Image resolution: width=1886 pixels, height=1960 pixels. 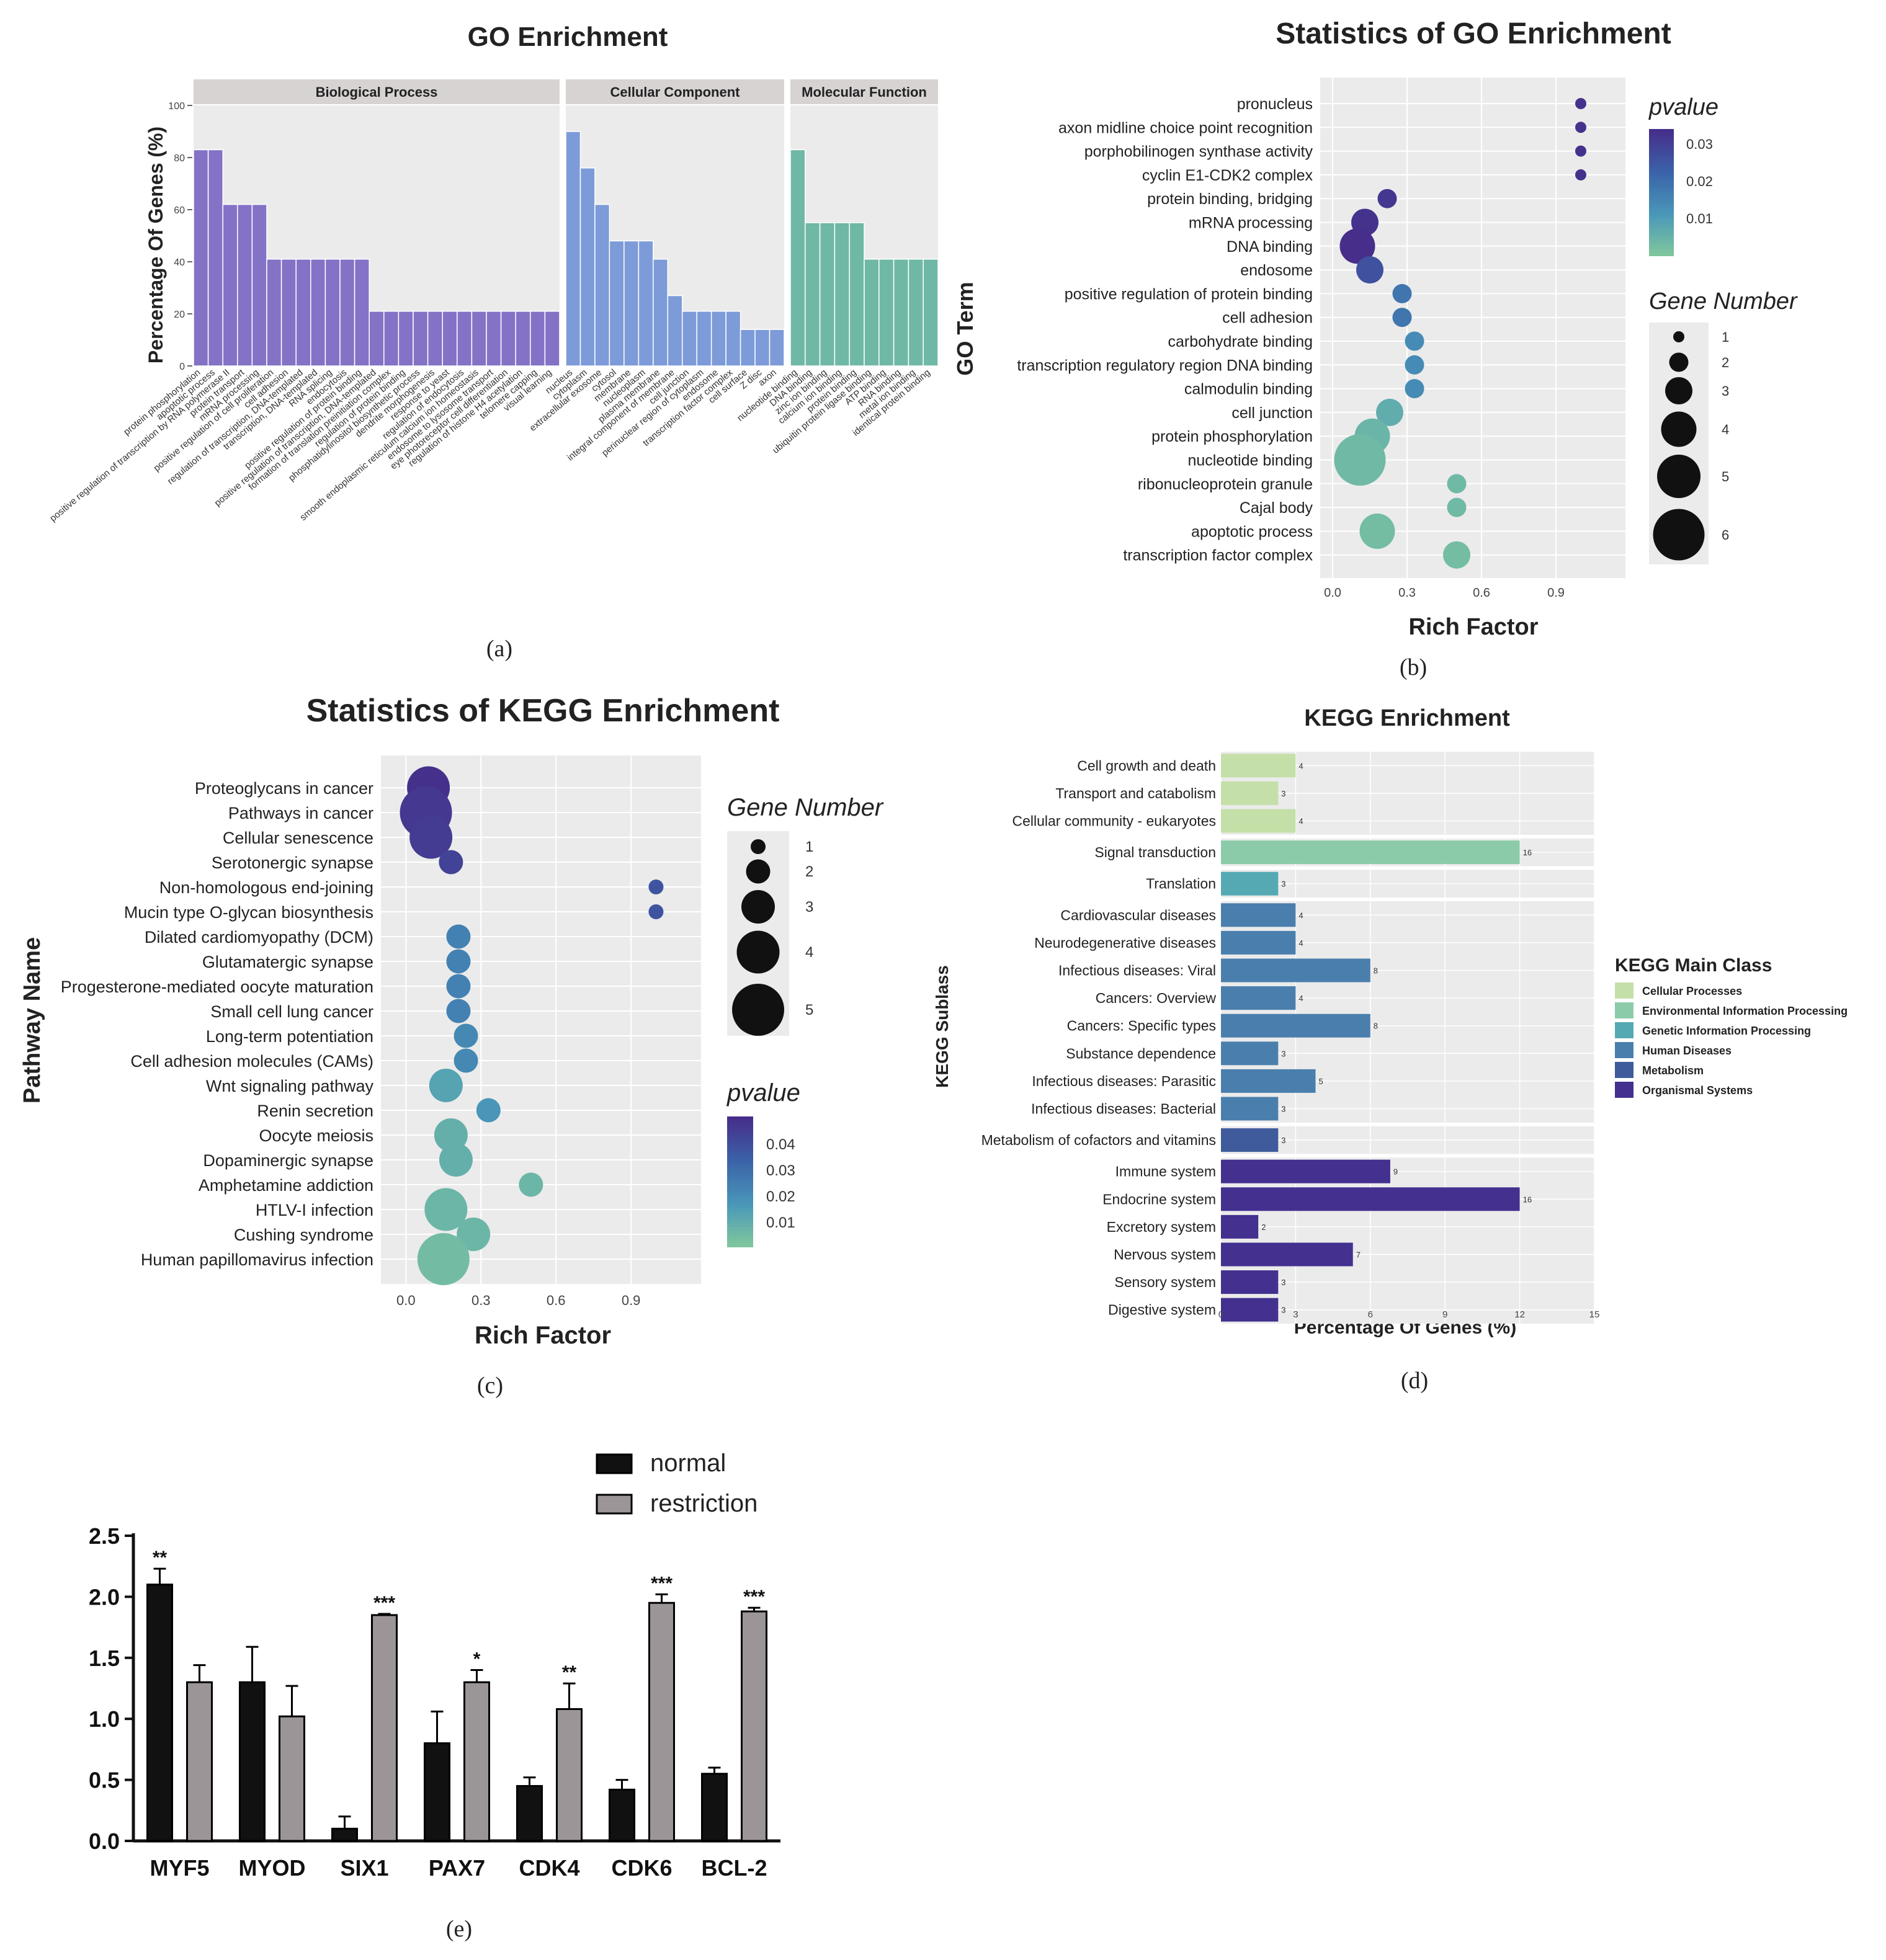 What do you see at coordinates (303, 1235) in the screenshot?
I see `c-pathway-label: Cushing syndrome` at bounding box center [303, 1235].